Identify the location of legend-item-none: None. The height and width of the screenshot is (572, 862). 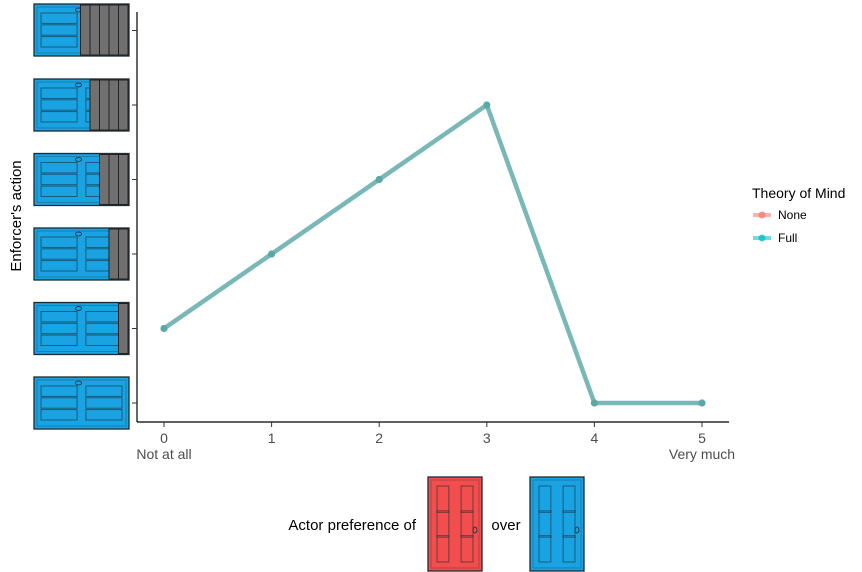
(780, 215).